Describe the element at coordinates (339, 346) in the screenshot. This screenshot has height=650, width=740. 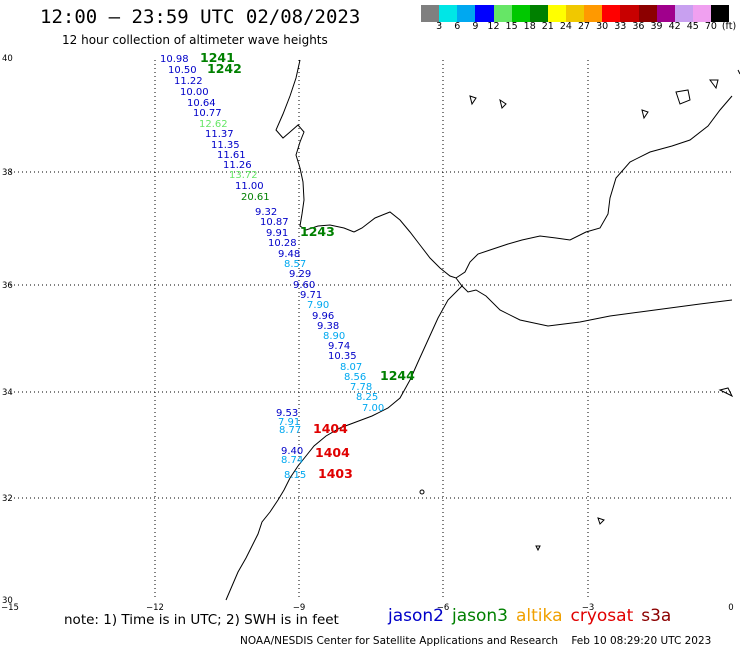
I see `wave-height-reading: 9.74` at that location.